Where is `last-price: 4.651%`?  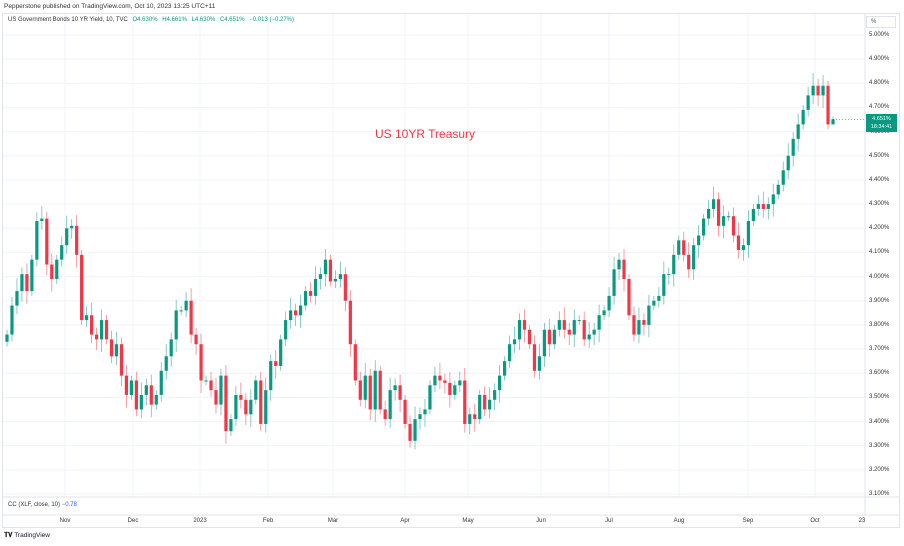
last-price: 4.651% is located at coordinates (881, 119).